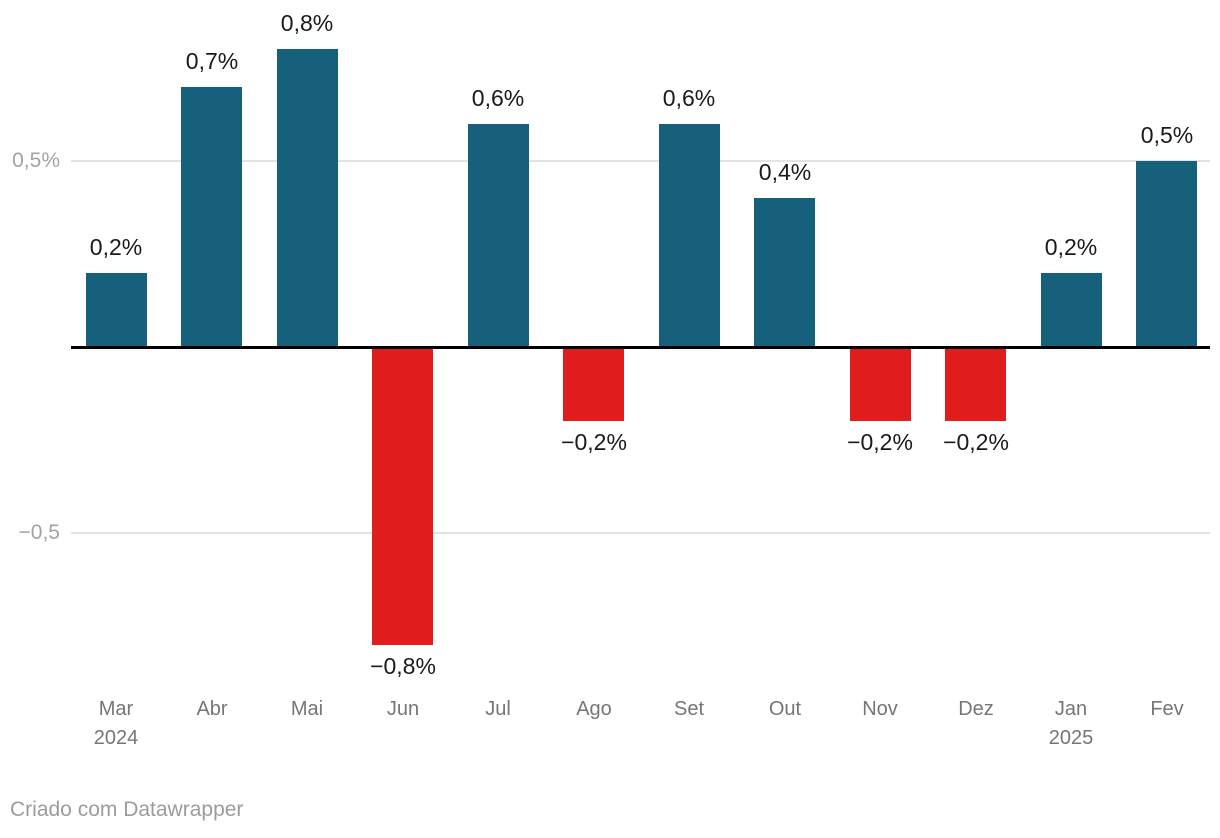 This screenshot has width=1220, height=838. I want to click on bar-value-label: 0,7%, so click(212, 61).